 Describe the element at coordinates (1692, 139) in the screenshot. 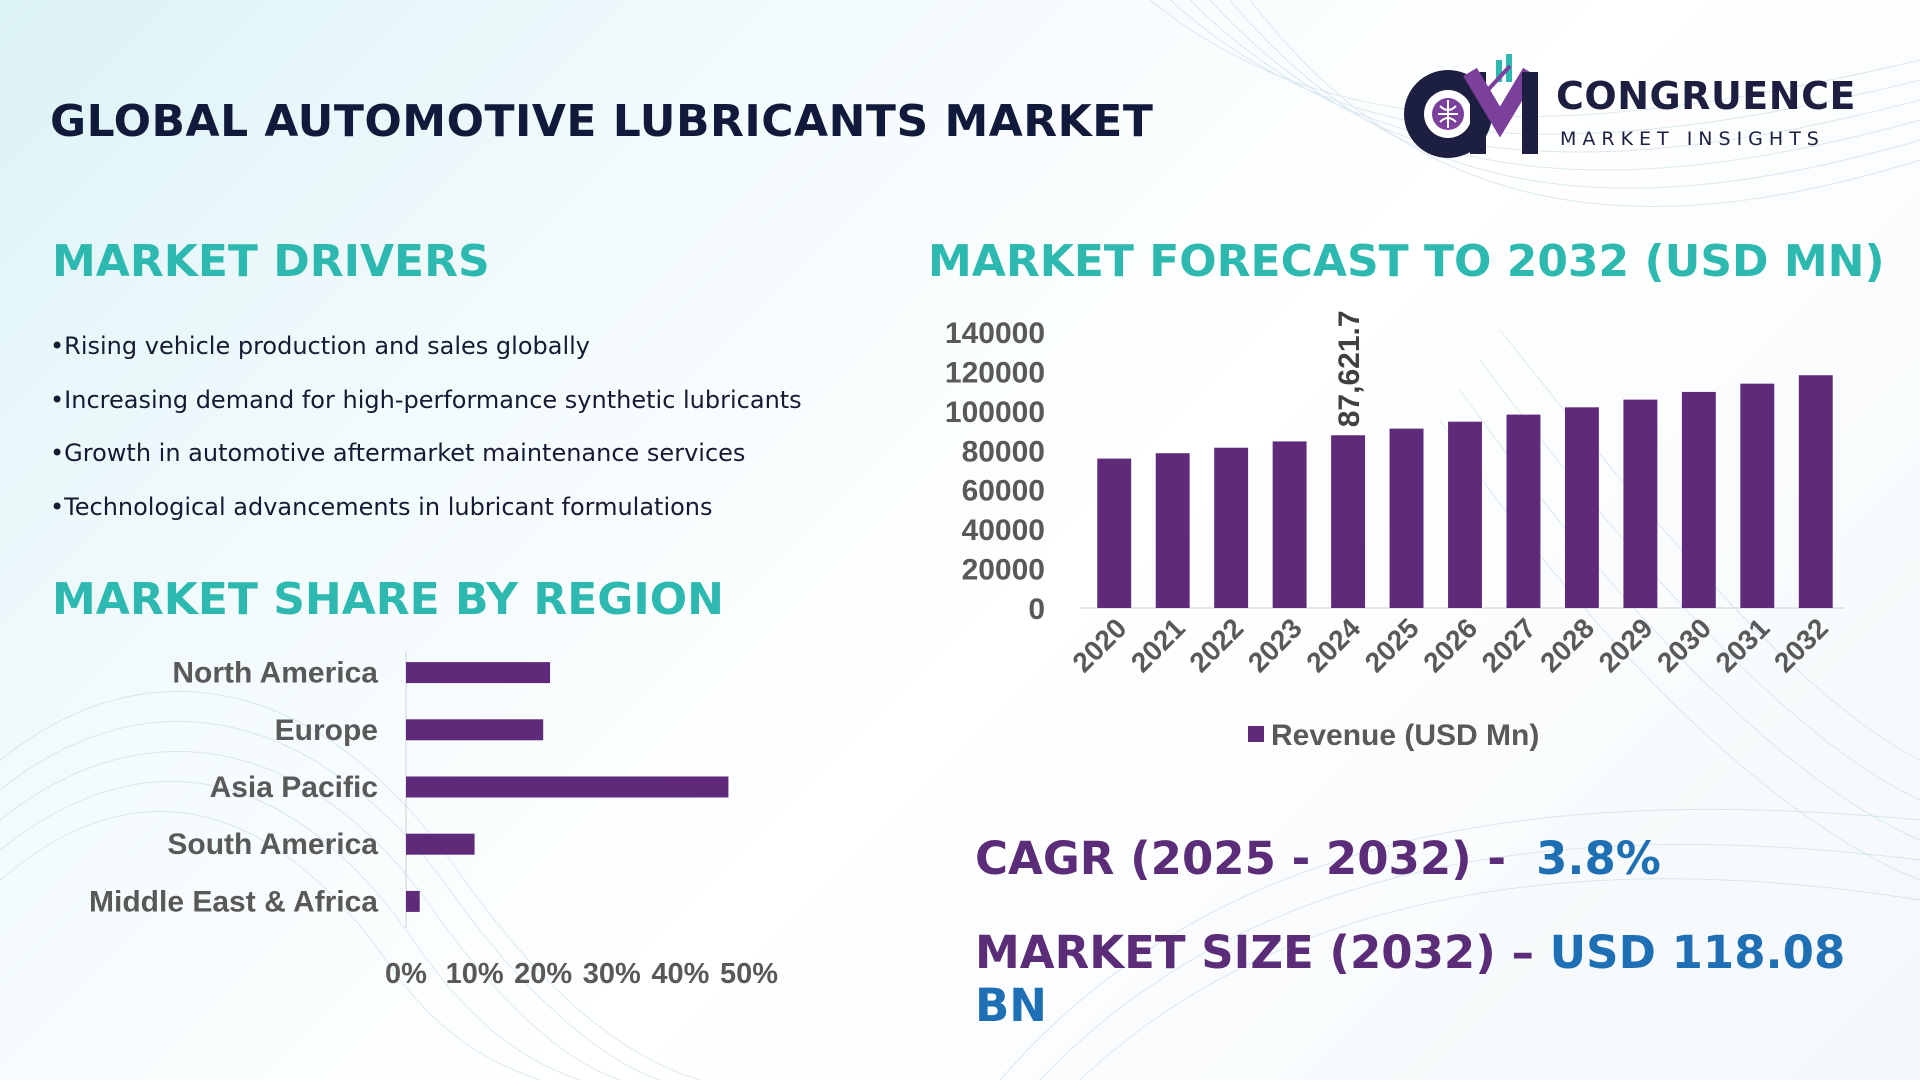

I see `logo-subtitle: MARKET INSIGHTS` at that location.